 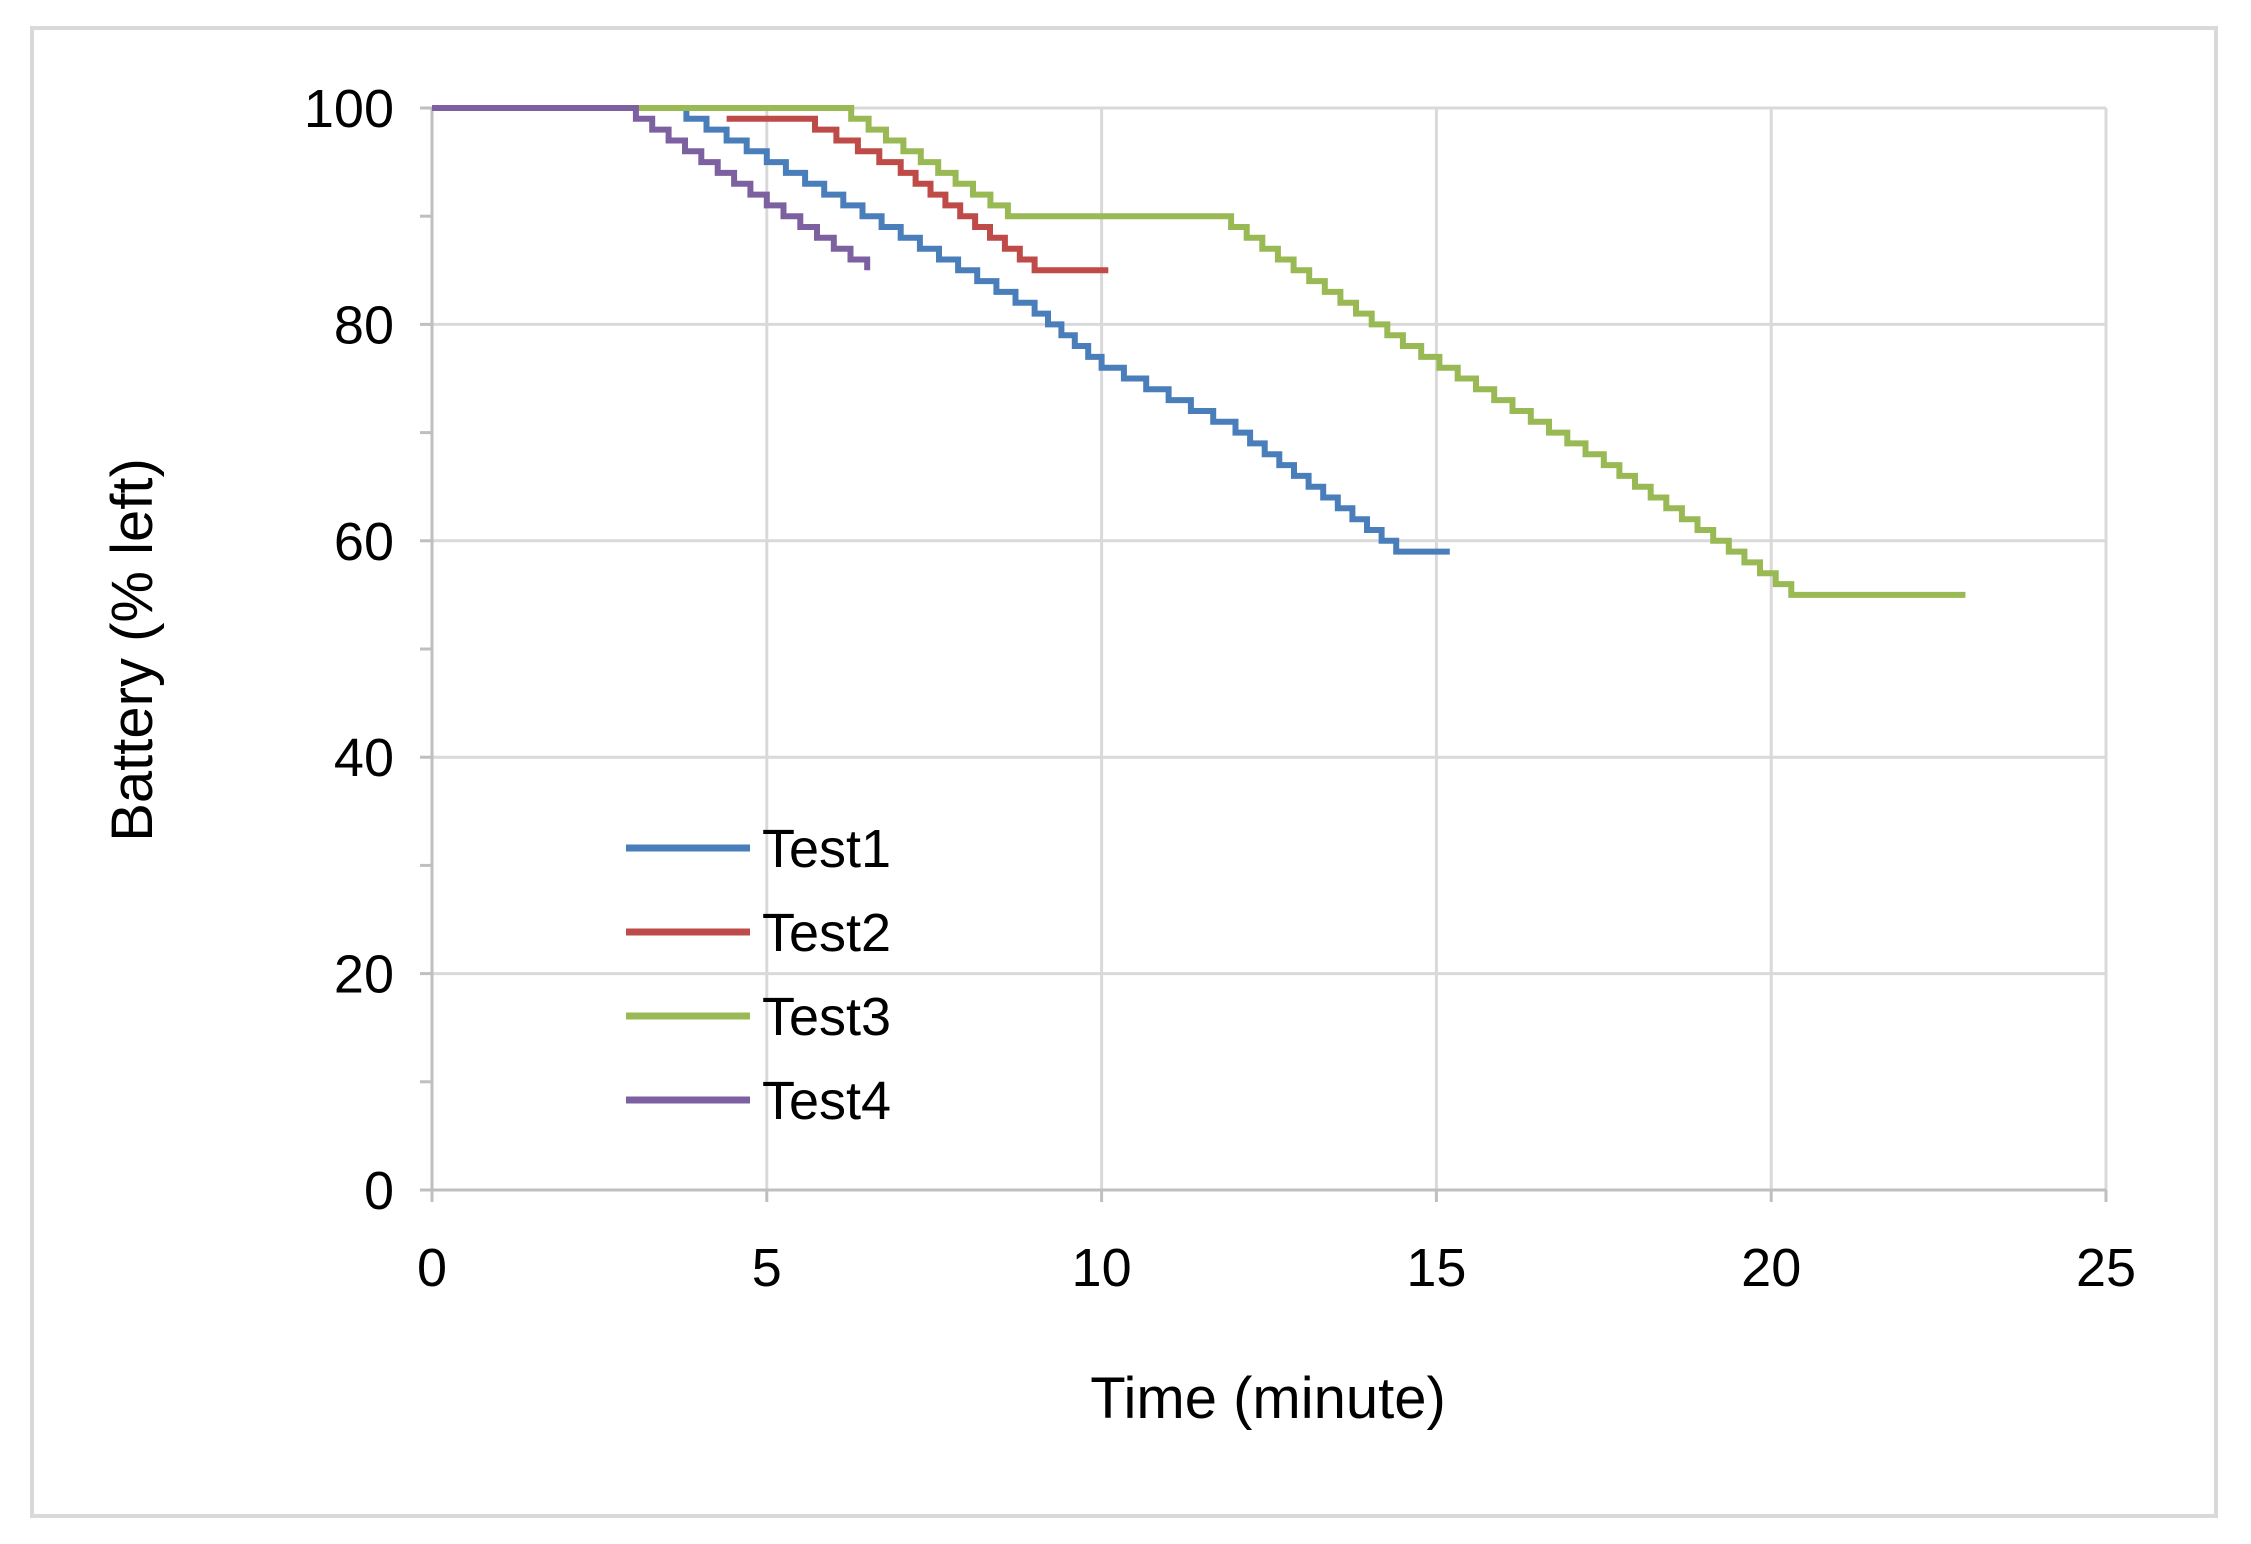 What do you see at coordinates (767, 1268) in the screenshot?
I see `x-tick-label: 5` at bounding box center [767, 1268].